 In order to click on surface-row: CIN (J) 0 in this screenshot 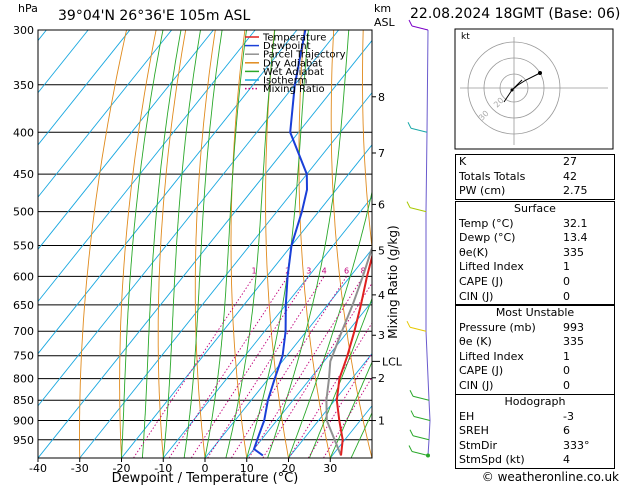, I will do `click(514, 296)`.